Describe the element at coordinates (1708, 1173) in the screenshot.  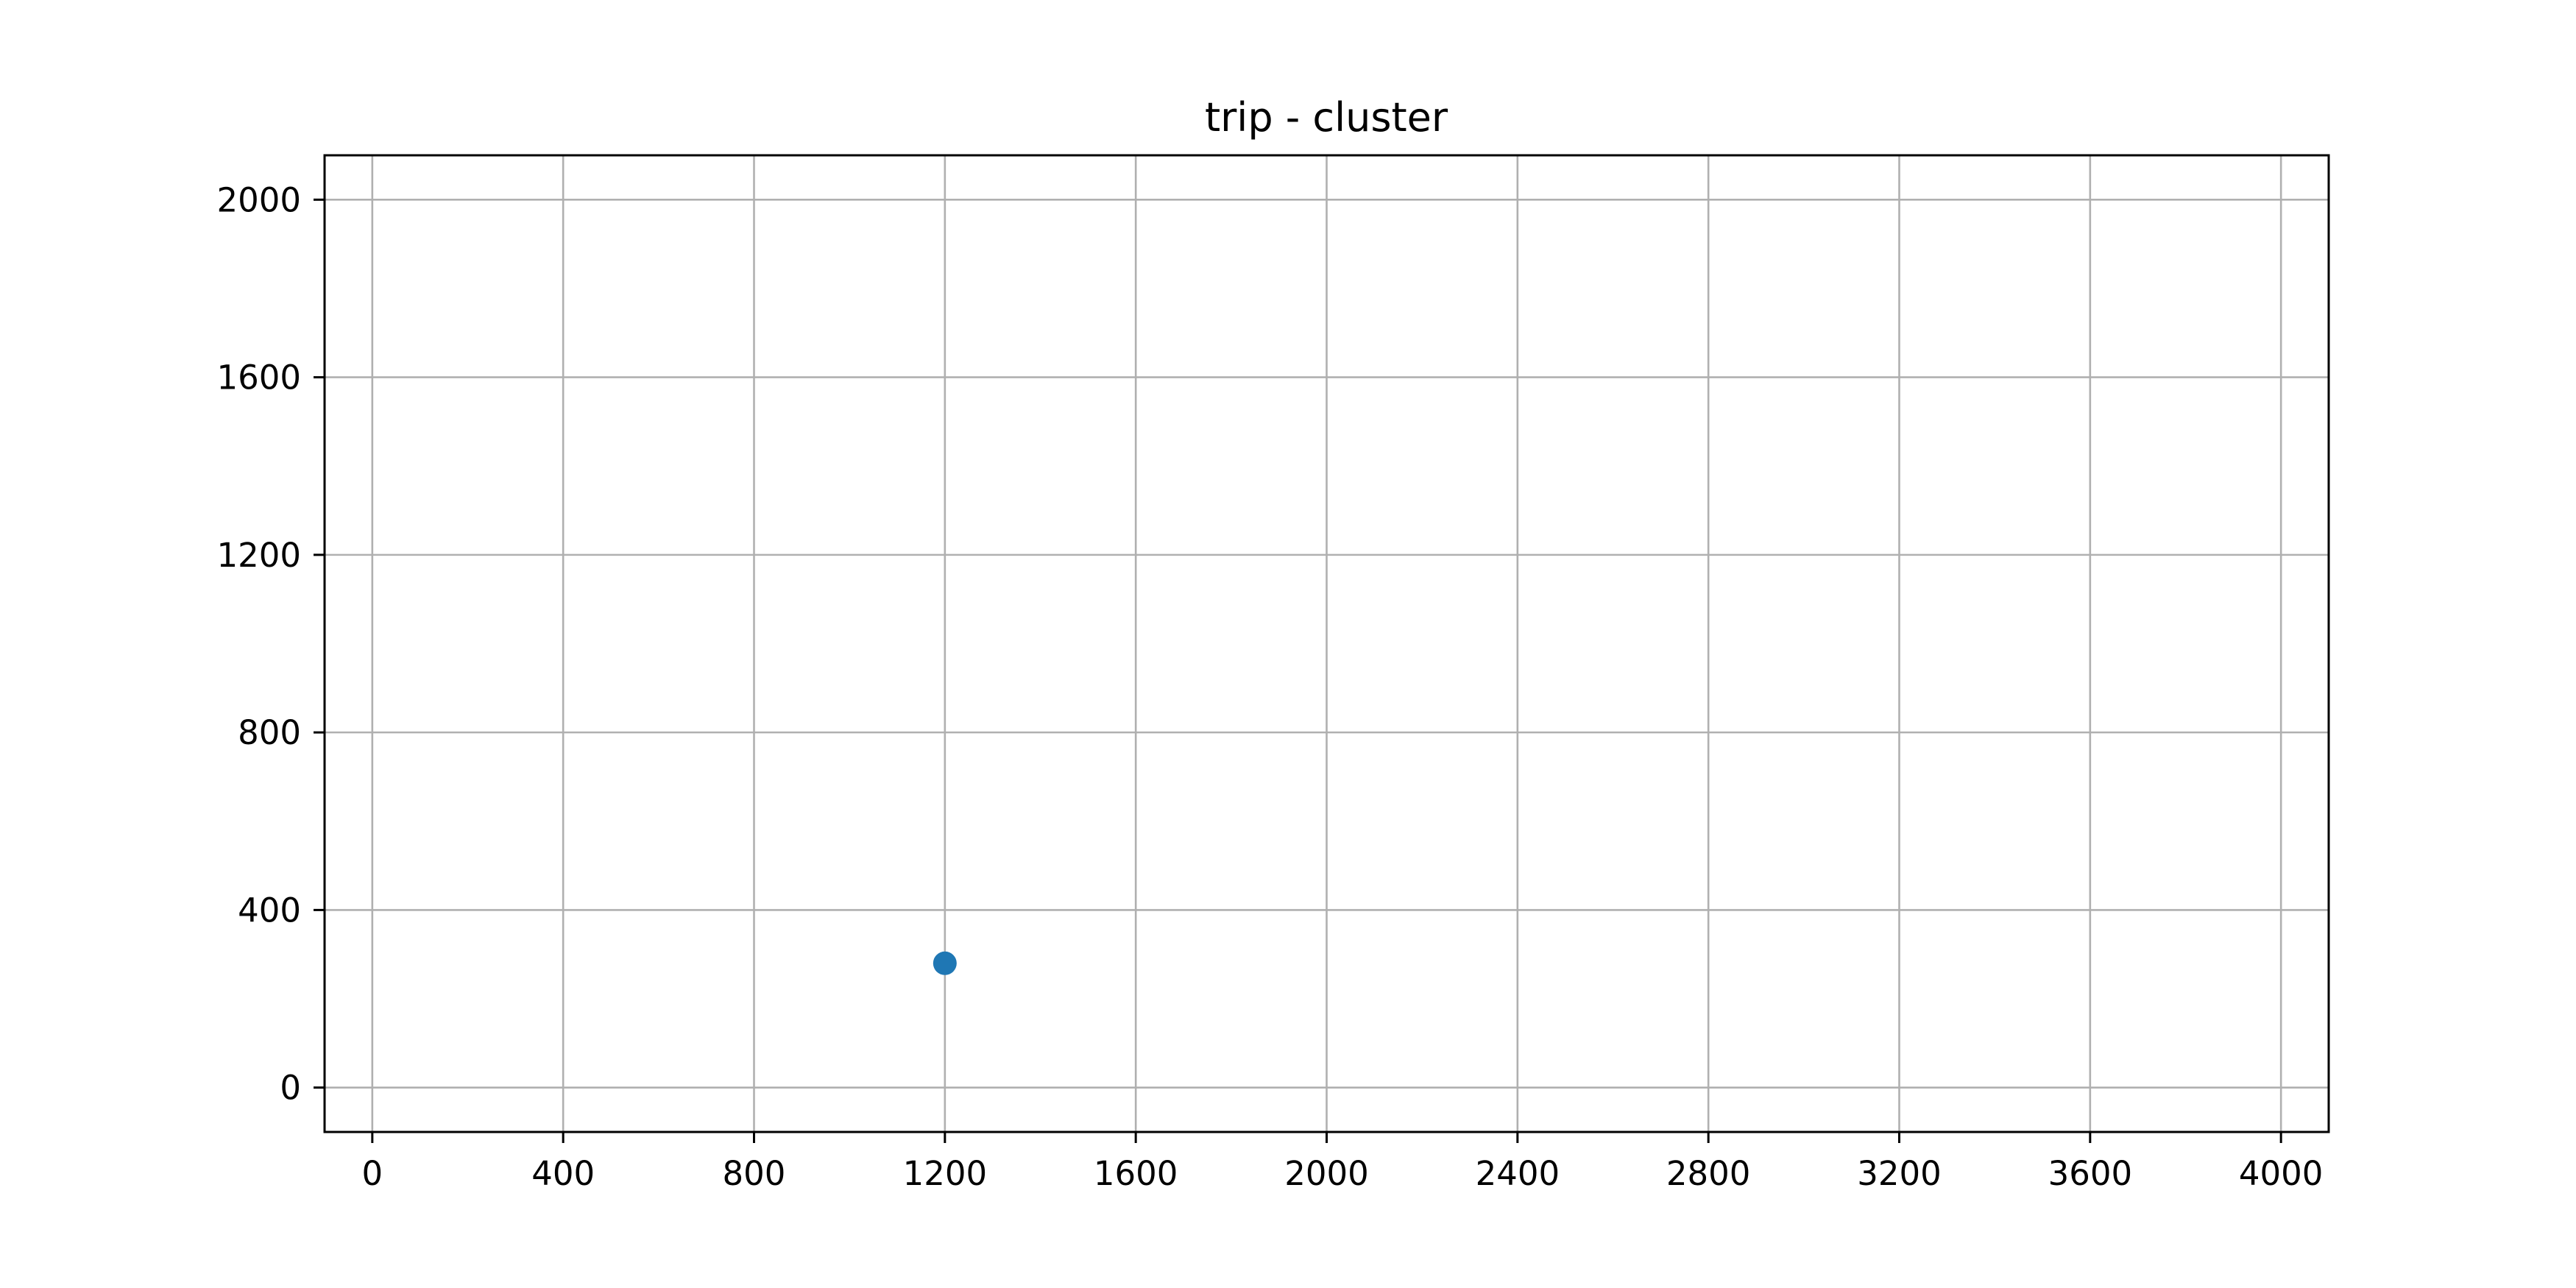
I see `x-tick-label-2800: 2800` at that location.